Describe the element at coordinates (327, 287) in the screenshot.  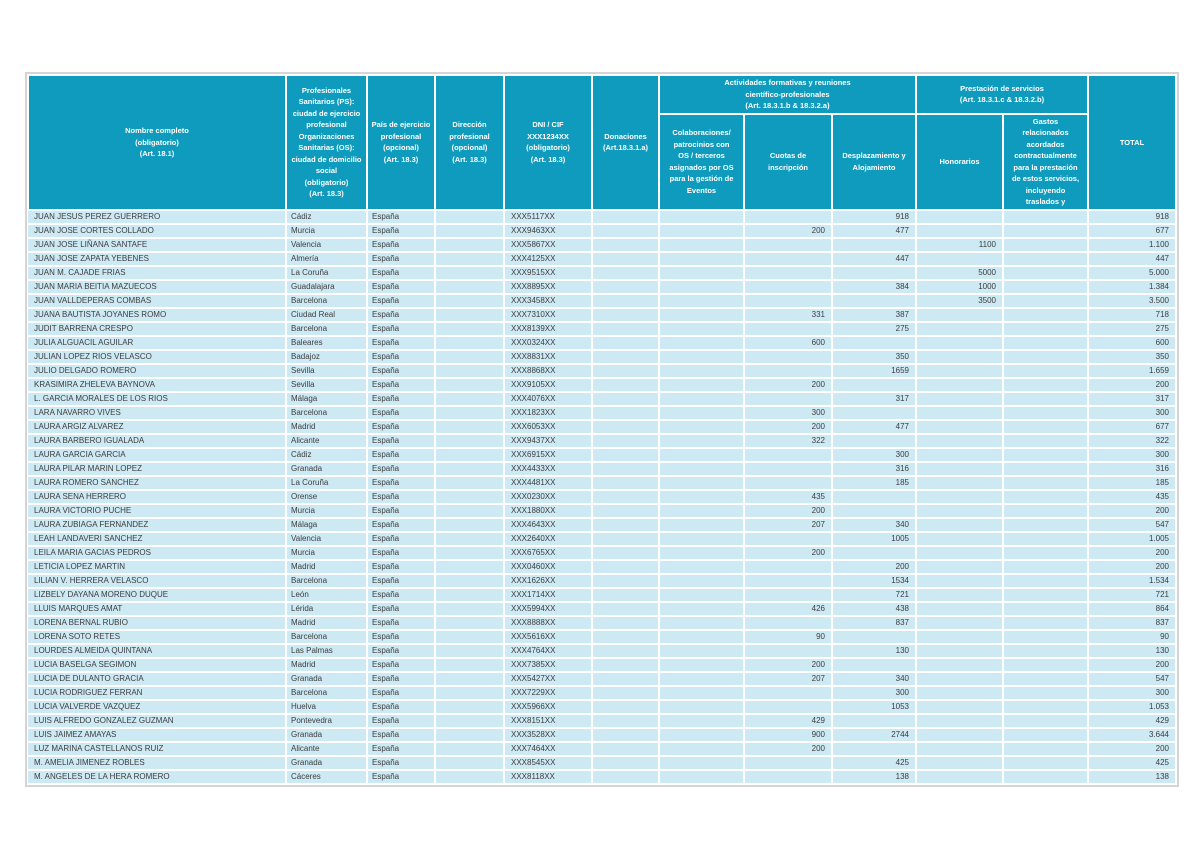
I see `cell-ciudad: Guadalajara` at that location.